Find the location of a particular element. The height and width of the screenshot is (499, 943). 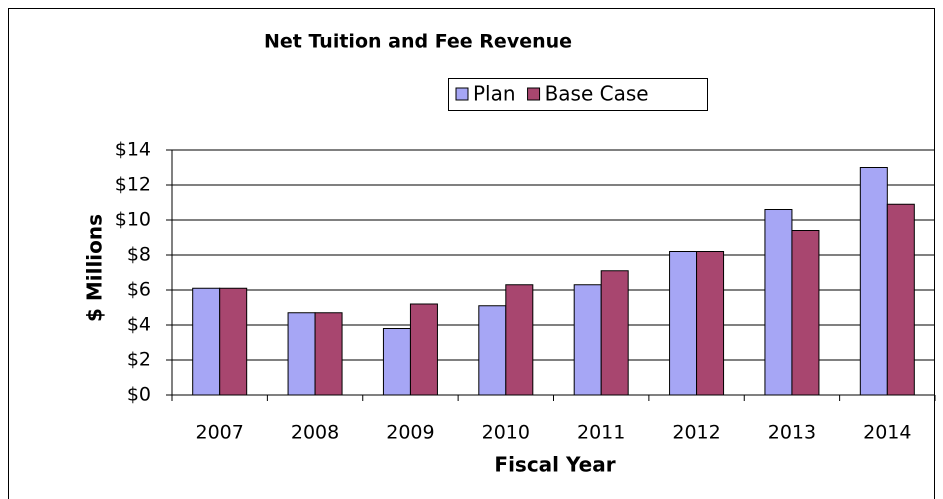

legend-label: Base Case is located at coordinates (597, 94).